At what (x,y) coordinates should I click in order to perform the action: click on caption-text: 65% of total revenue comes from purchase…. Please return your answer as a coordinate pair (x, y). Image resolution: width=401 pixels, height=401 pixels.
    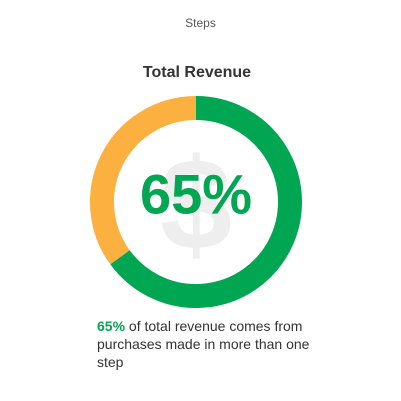
    Looking at the image, I should click on (212, 344).